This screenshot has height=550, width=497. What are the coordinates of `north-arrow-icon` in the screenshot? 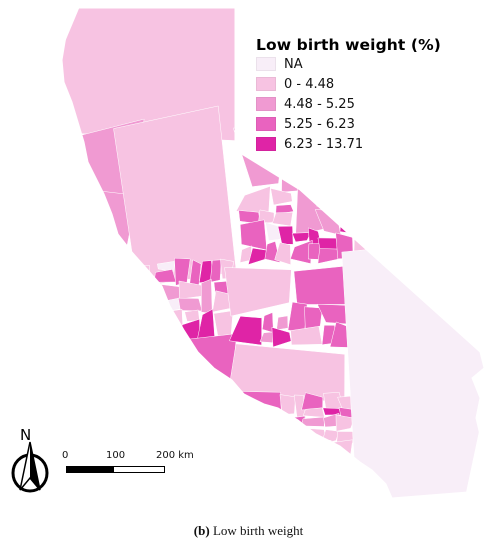 It's located at (30, 467).